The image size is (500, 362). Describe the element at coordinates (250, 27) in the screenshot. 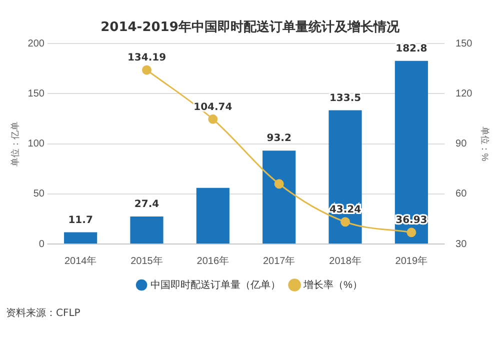

I see `chart-title: 2014-2019年中国即时配送订单量统计及增长情况` at that location.